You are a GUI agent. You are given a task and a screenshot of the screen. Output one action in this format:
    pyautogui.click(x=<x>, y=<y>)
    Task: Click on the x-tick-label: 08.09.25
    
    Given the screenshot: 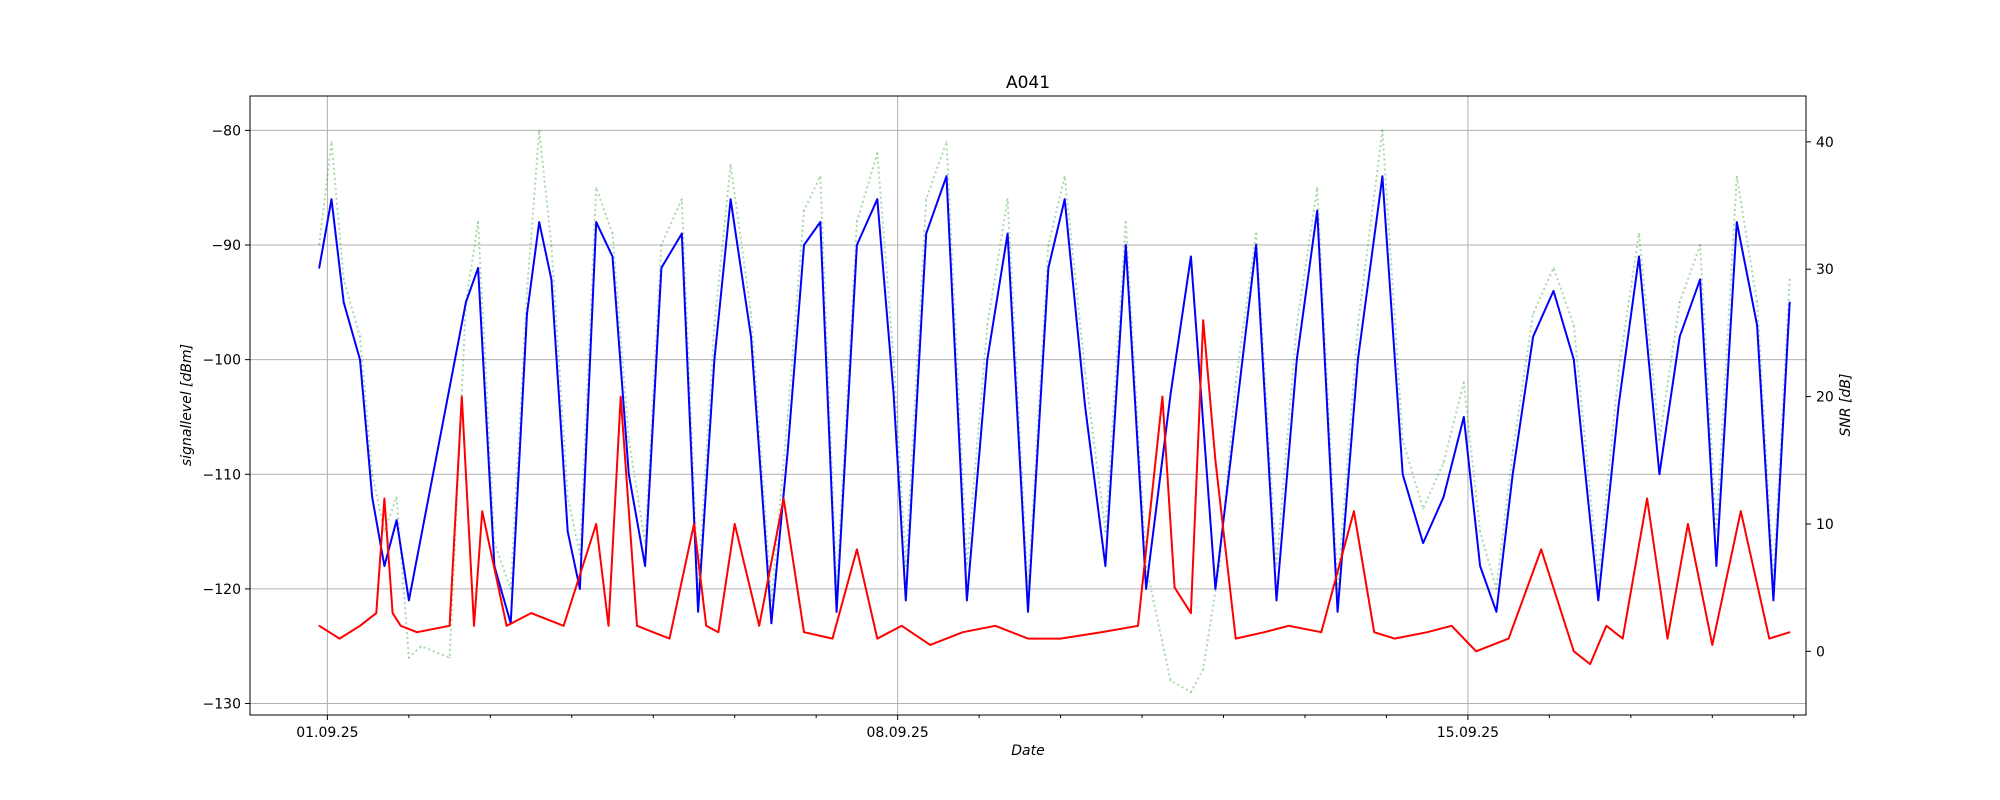 What is the action you would take?
    pyautogui.click(x=897, y=733)
    